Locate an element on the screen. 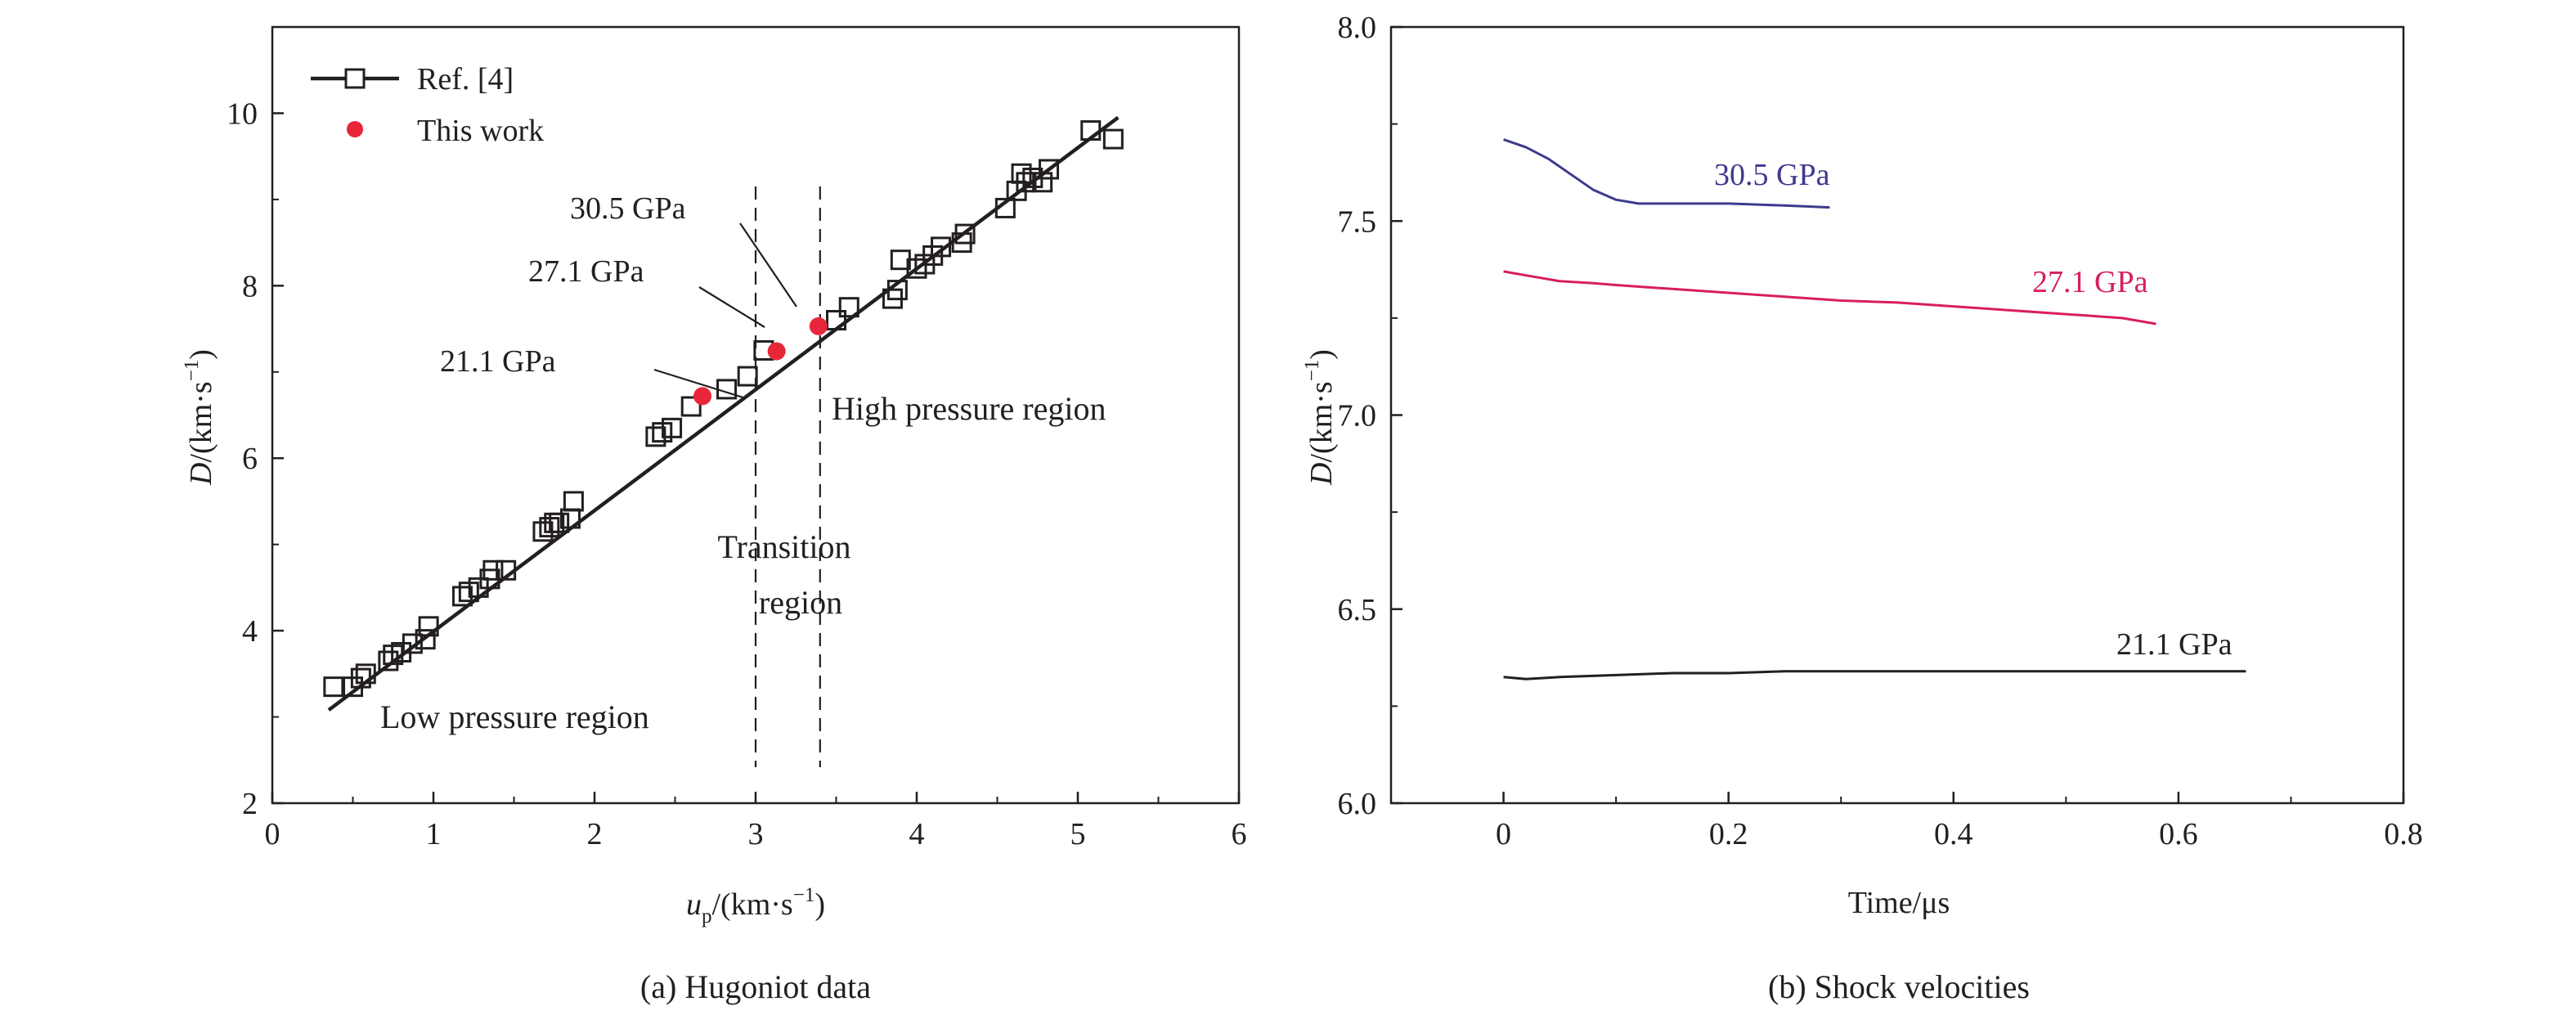 The width and height of the screenshot is (2576, 1015). b-y-tick-label: 7.5 is located at coordinates (1357, 221).